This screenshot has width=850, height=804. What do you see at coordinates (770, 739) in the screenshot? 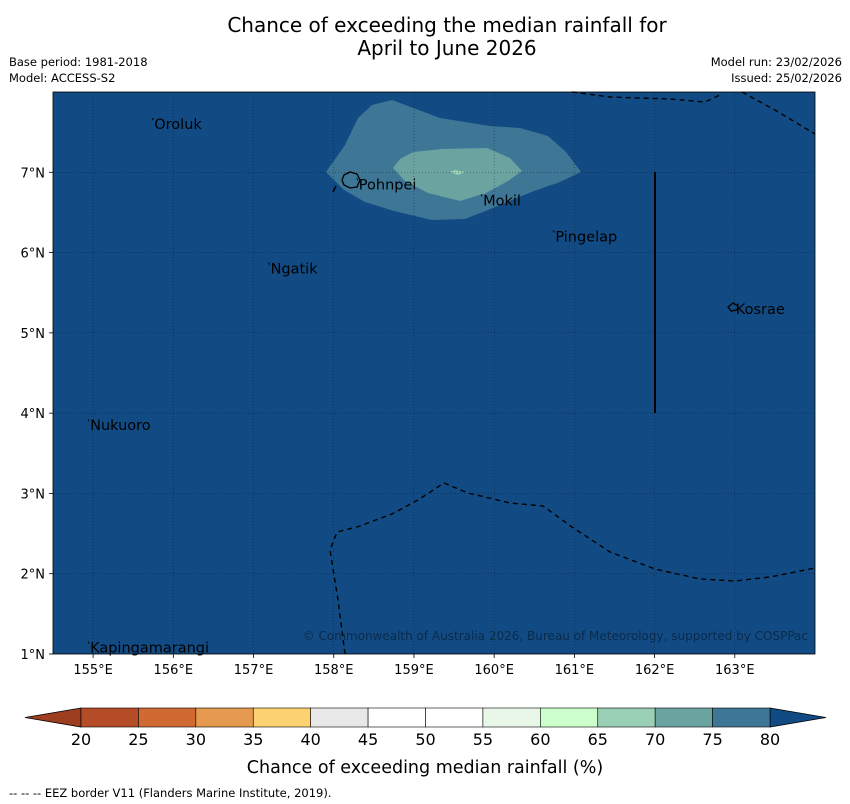
I see `colorbar-level-label: 80` at bounding box center [770, 739].